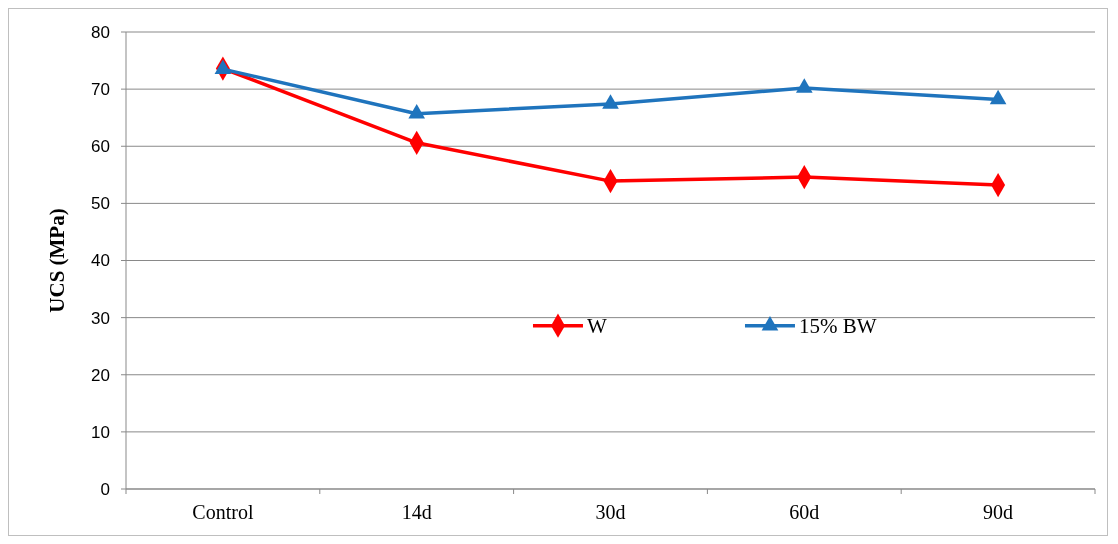  What do you see at coordinates (100, 261) in the screenshot?
I see `y-tick-label: 40` at bounding box center [100, 261].